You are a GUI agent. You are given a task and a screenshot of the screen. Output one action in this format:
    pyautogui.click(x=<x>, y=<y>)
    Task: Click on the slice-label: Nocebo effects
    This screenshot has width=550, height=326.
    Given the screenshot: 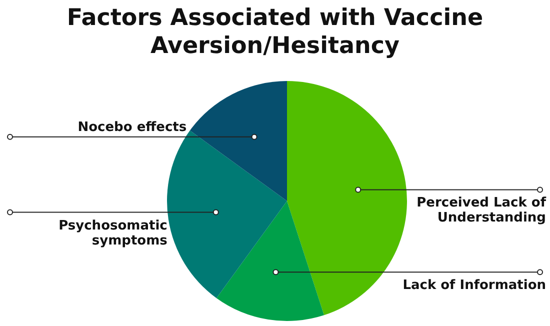 What is the action you would take?
    pyautogui.click(x=132, y=127)
    